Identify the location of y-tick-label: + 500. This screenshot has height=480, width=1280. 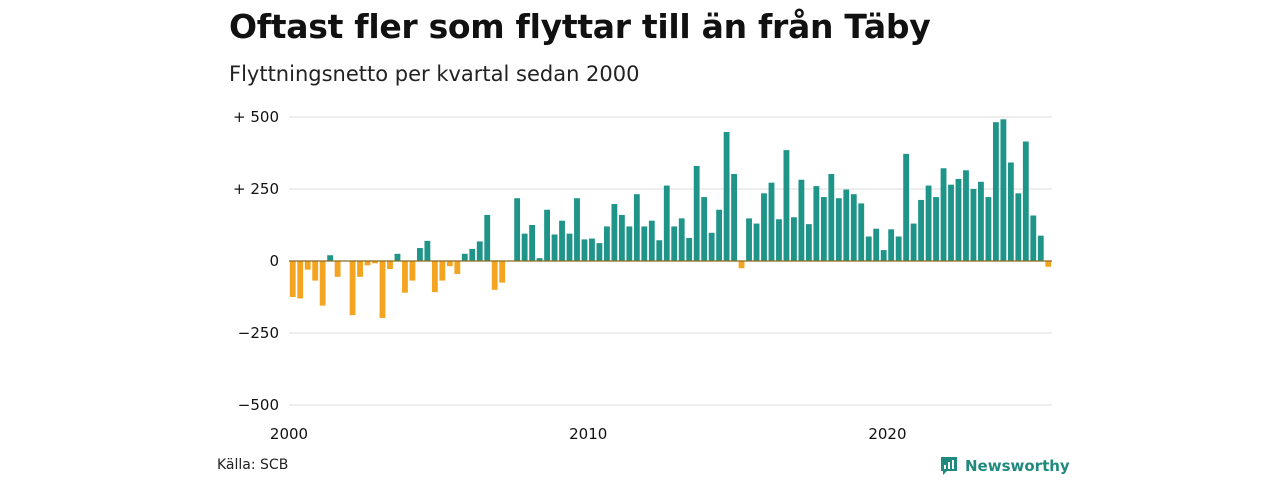
(256, 117).